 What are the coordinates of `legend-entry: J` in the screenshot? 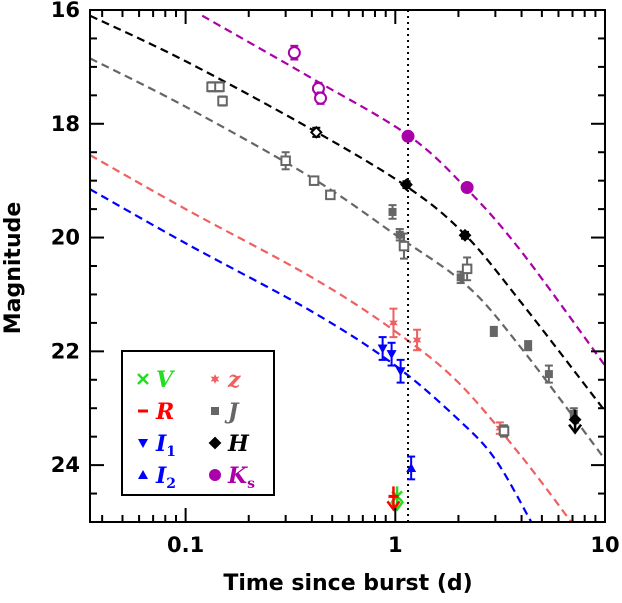 It's located at (225, 412).